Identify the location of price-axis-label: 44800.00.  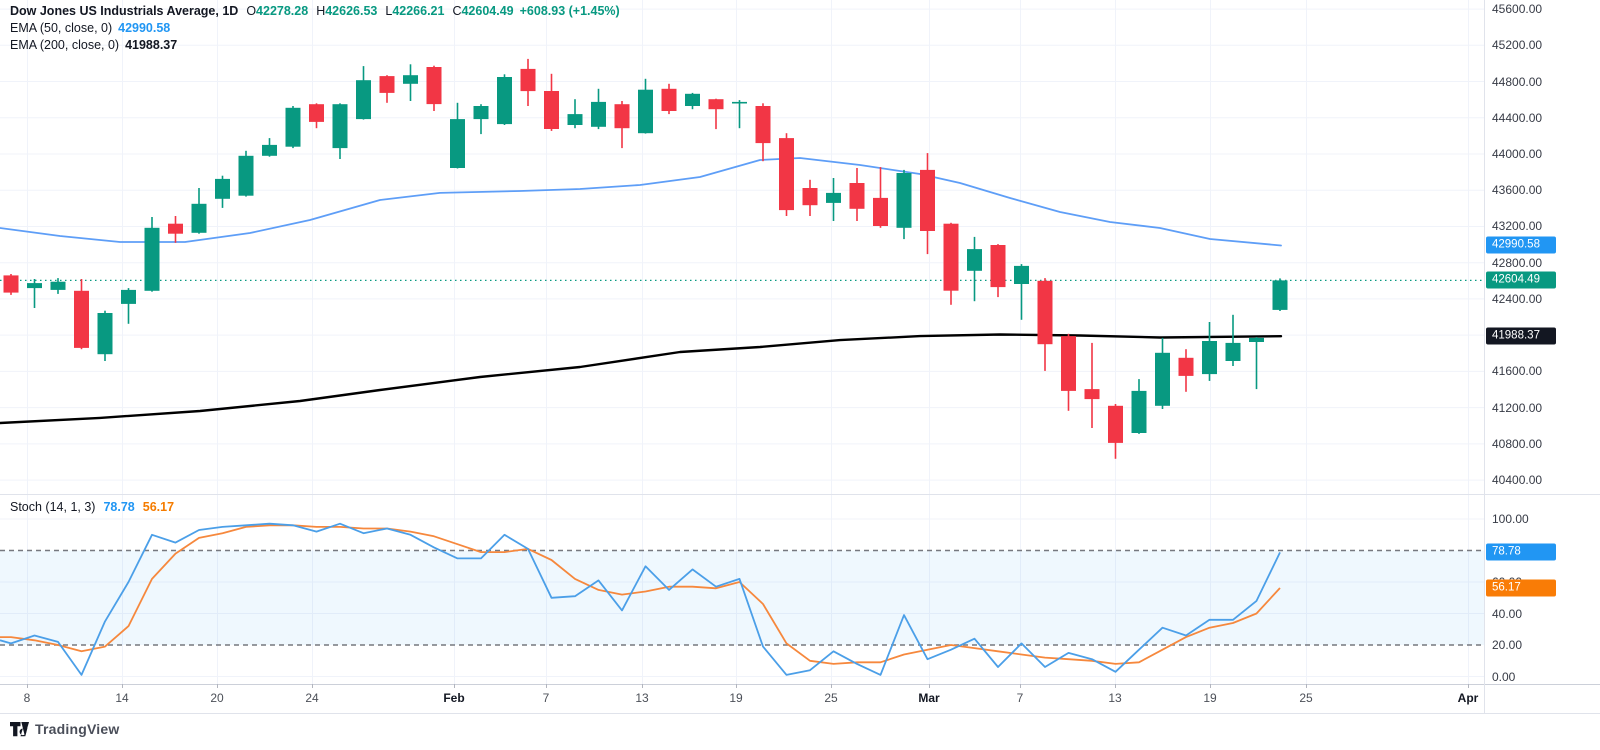
(1517, 81).